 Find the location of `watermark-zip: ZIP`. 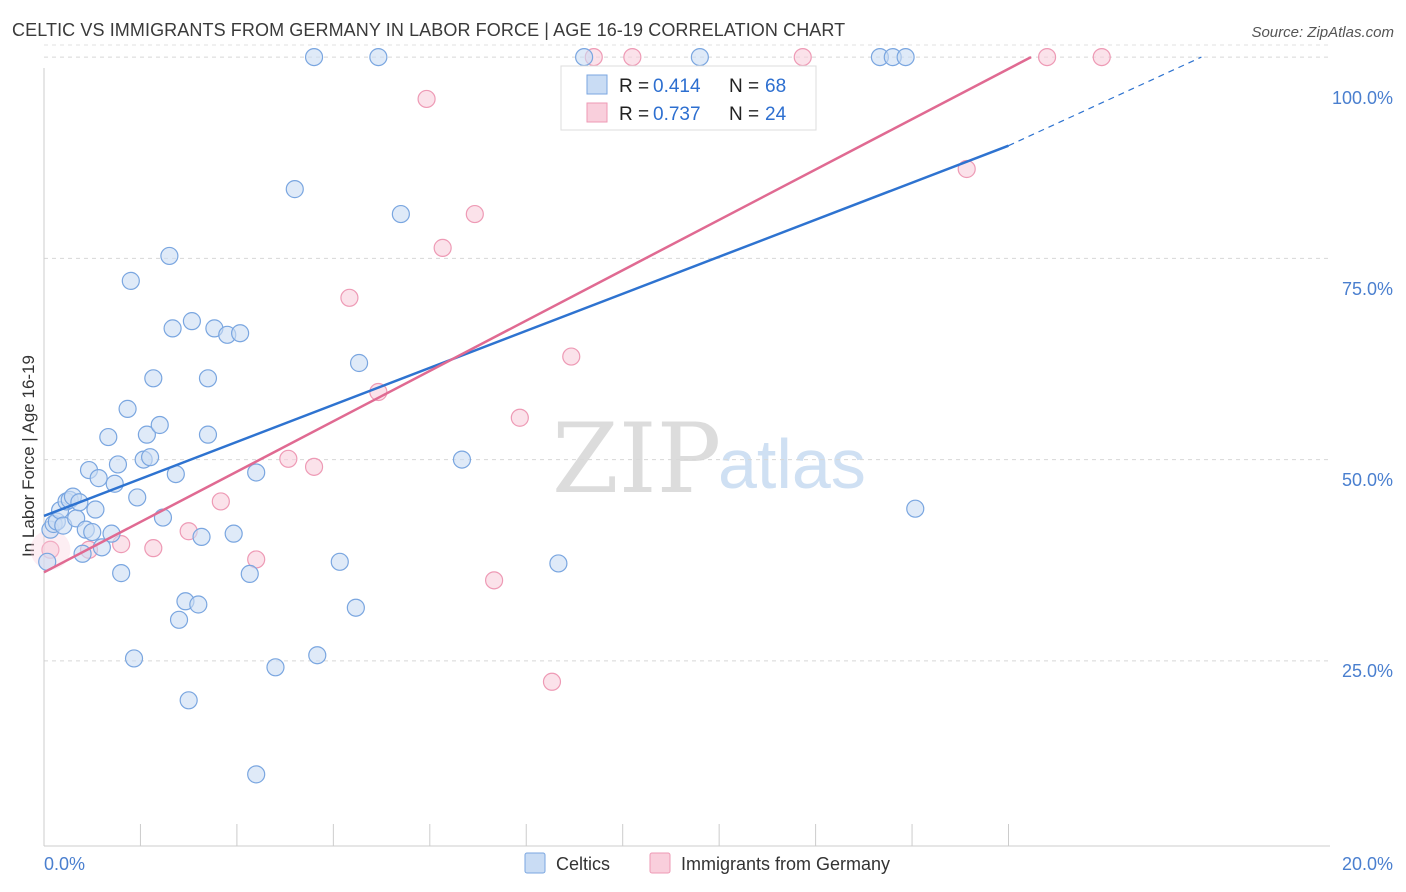

watermark-zip: ZIP is located at coordinates (636, 459).